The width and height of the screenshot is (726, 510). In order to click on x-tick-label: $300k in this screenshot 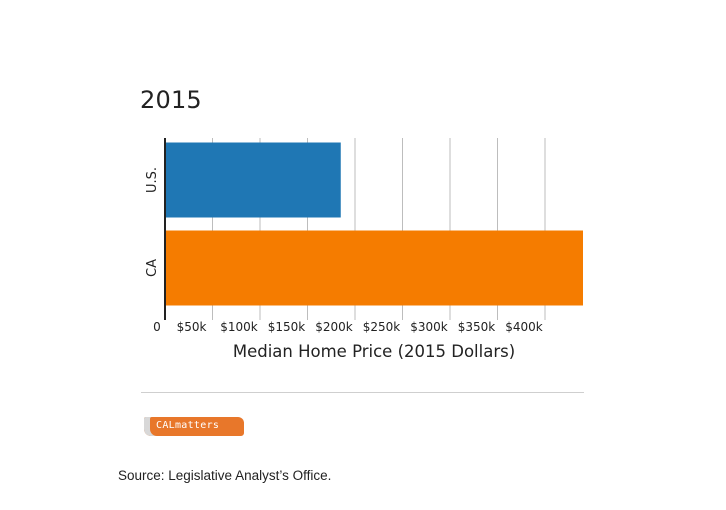, I will do `click(429, 327)`.